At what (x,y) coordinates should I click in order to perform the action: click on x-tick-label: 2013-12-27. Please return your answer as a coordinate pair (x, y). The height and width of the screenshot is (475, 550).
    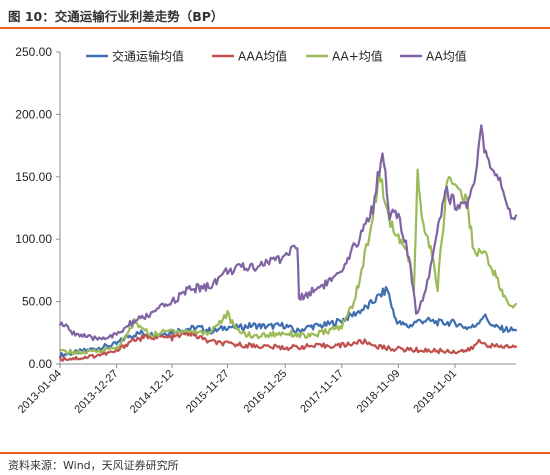
    Looking at the image, I should click on (96, 392).